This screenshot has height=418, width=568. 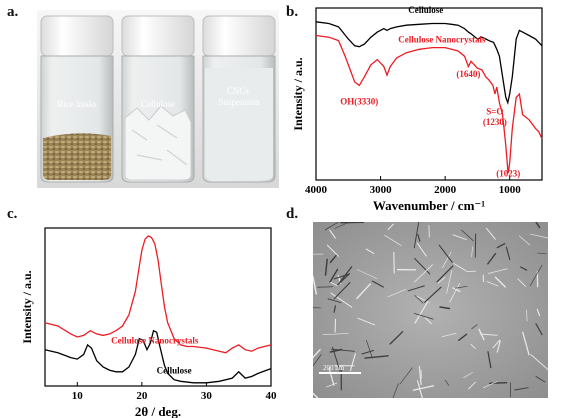 What do you see at coordinates (77, 104) in the screenshot?
I see `vial-label: Rice husks` at bounding box center [77, 104].